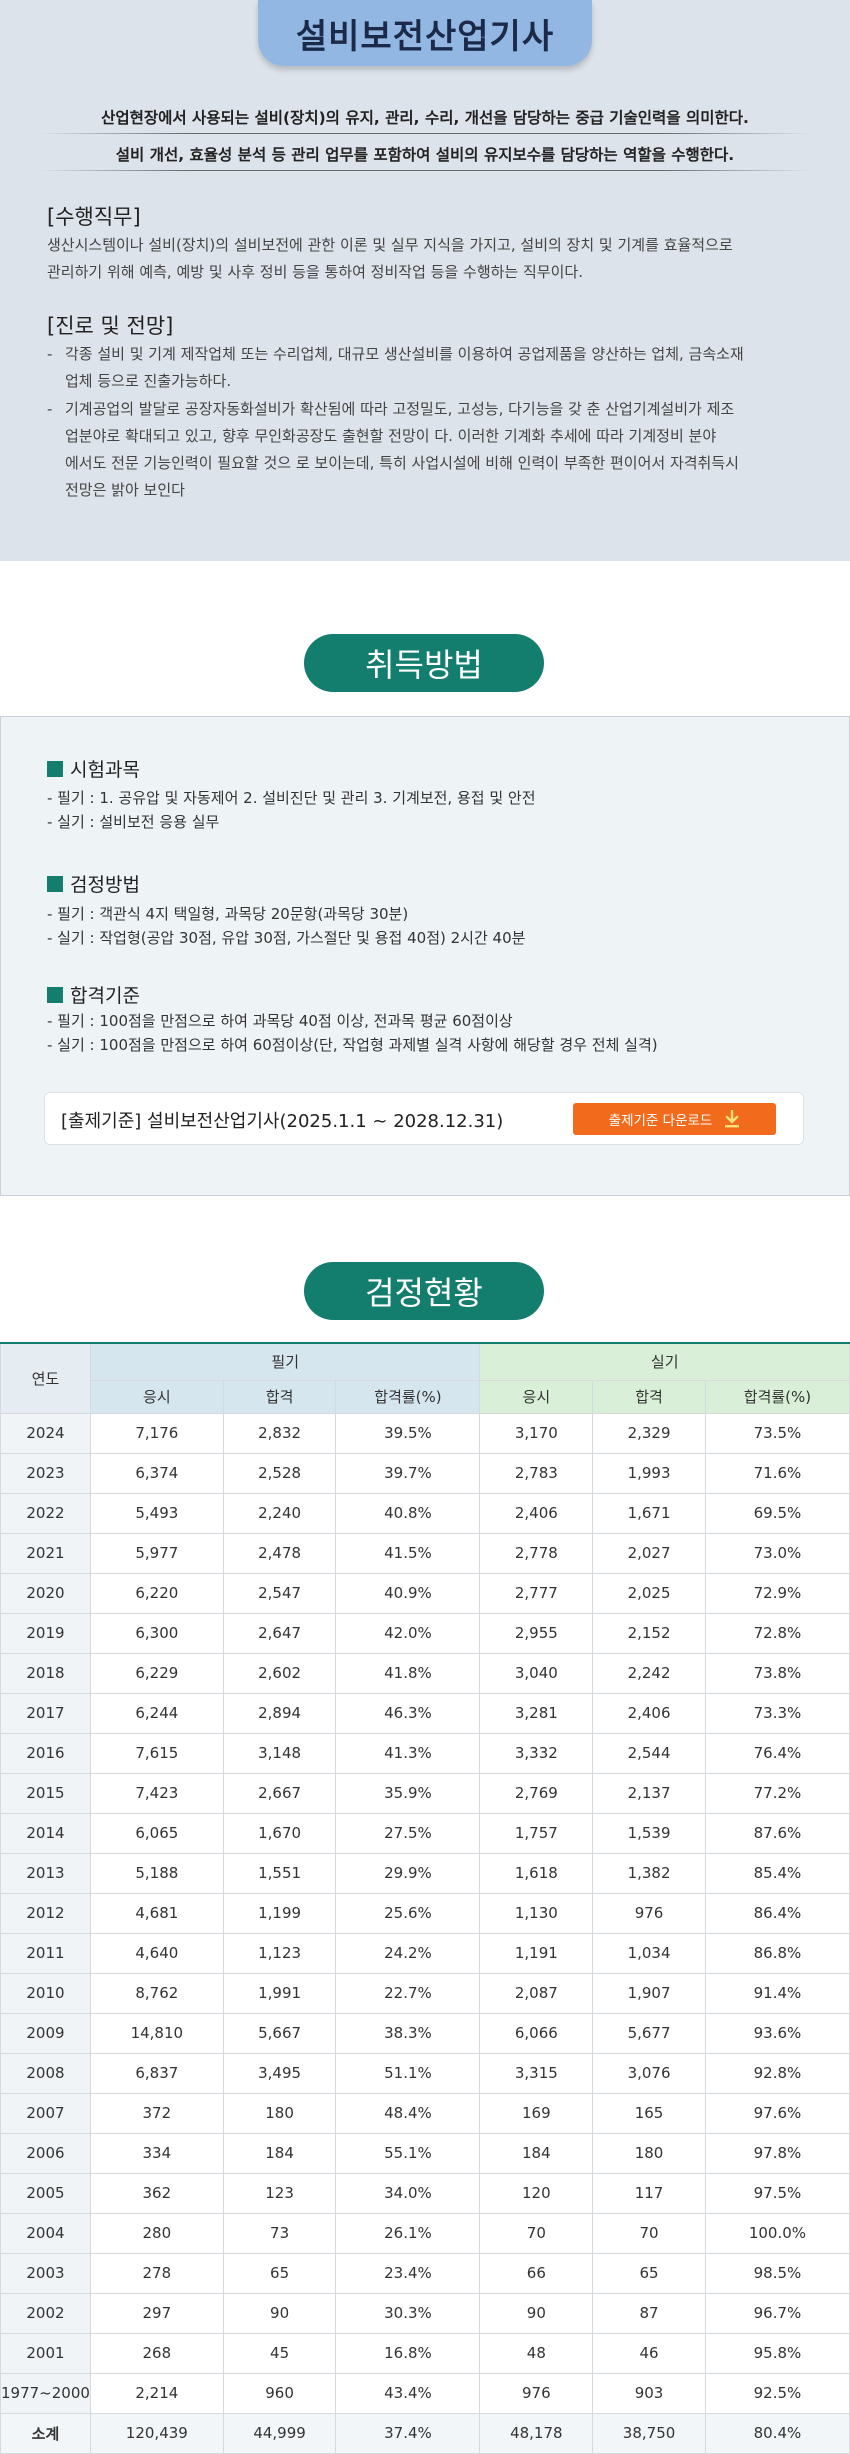  What do you see at coordinates (649, 1473) in the screenshot?
I see `practical-passed: 1,993` at bounding box center [649, 1473].